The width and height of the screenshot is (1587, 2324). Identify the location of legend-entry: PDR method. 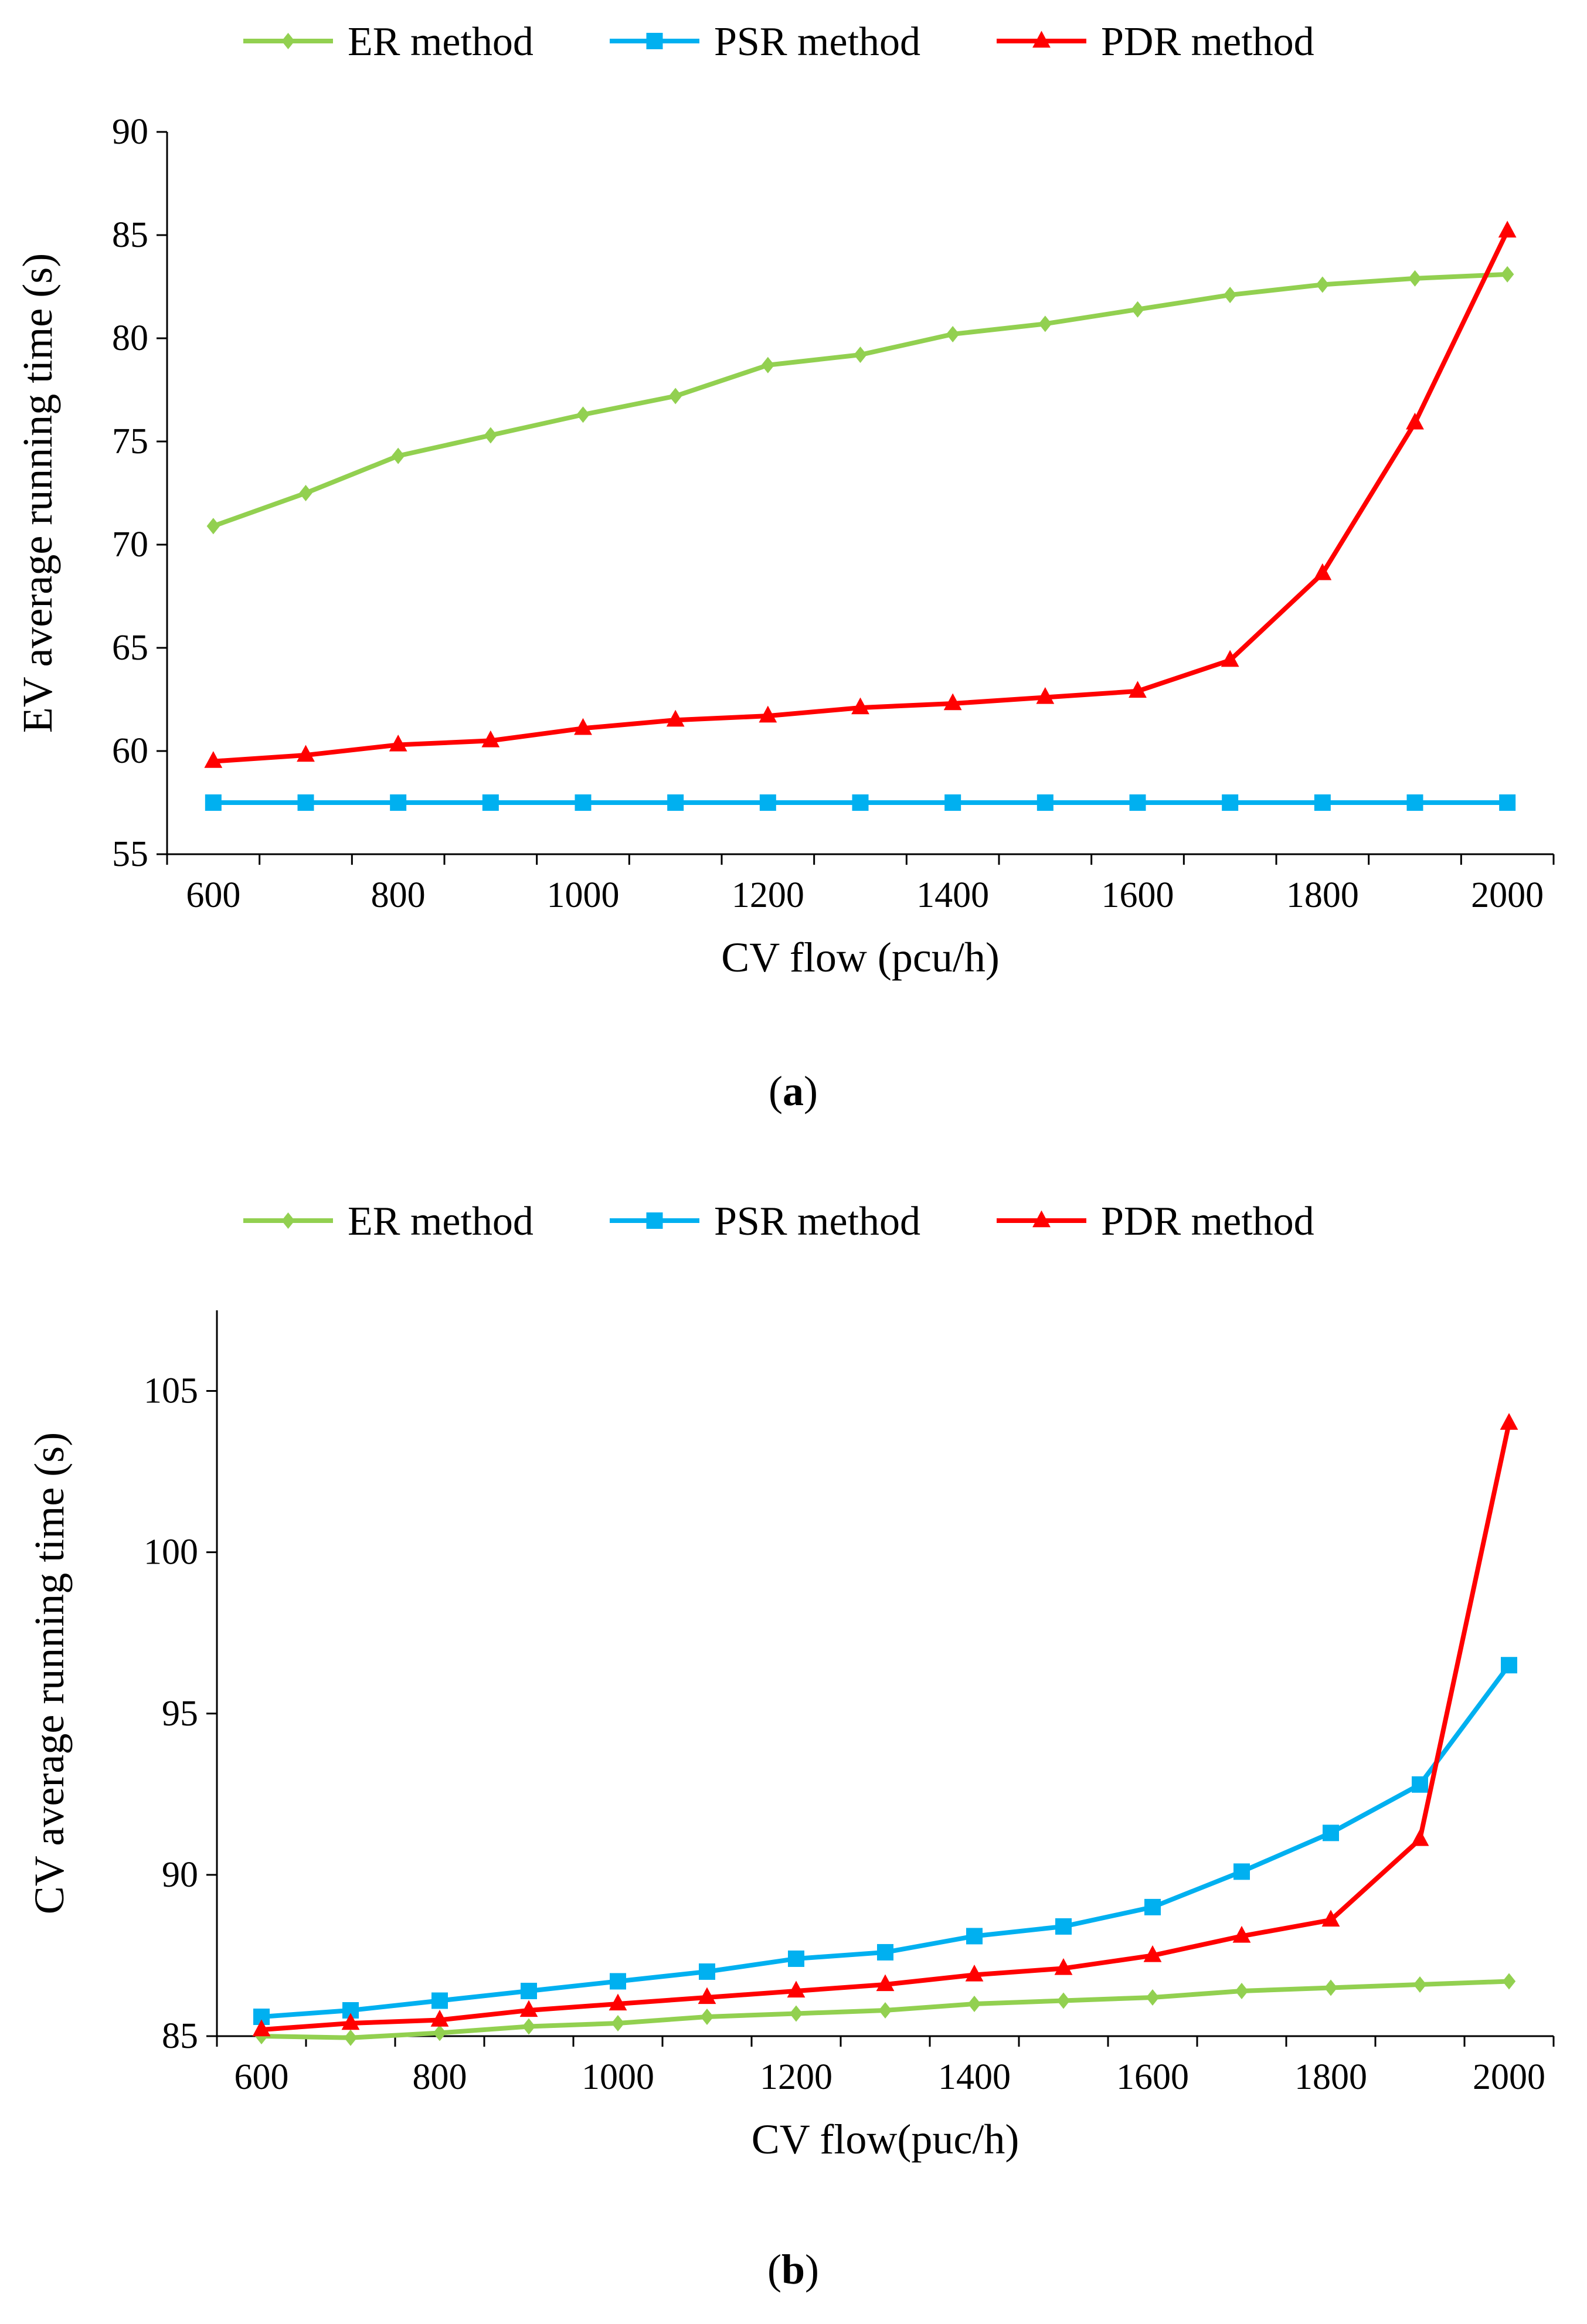
(1155, 1221).